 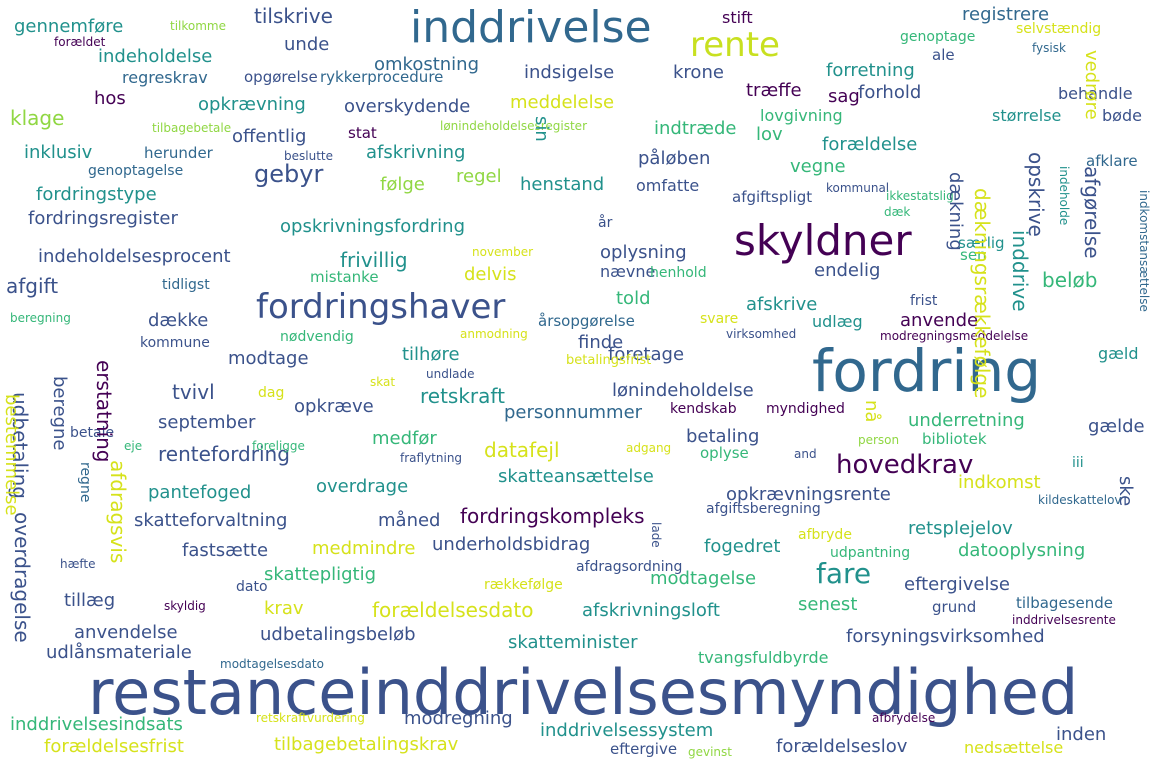 I want to click on word: fordringshaver, so click(x=381, y=307).